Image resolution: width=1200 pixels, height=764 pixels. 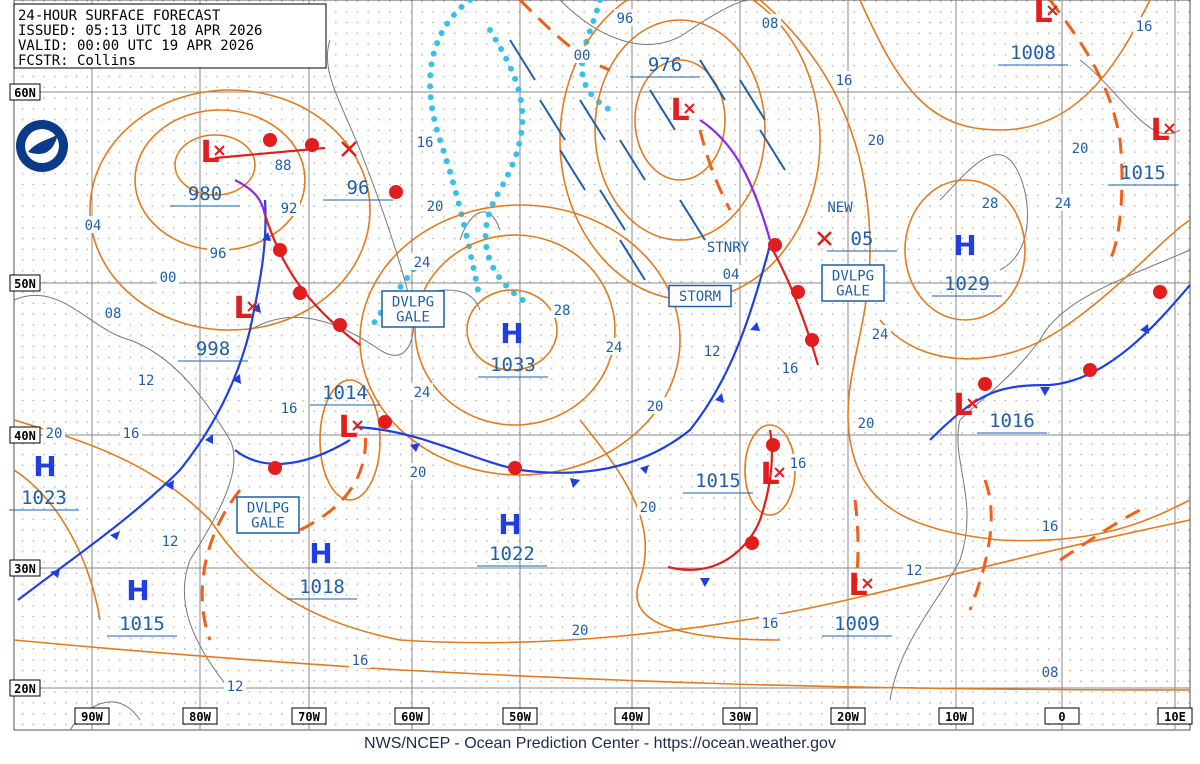 I want to click on lat-label: 50N, so click(x=25, y=284).